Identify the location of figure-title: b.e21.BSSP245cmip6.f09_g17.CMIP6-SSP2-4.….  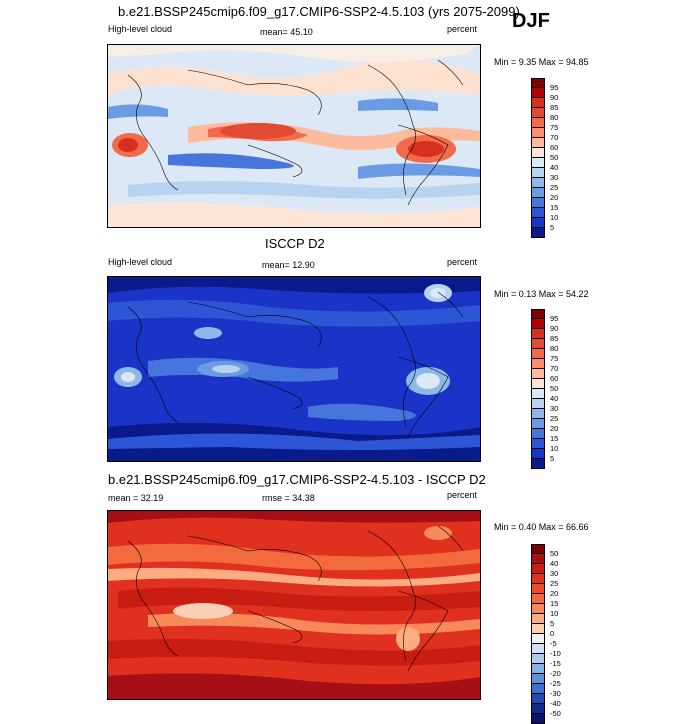
(319, 11).